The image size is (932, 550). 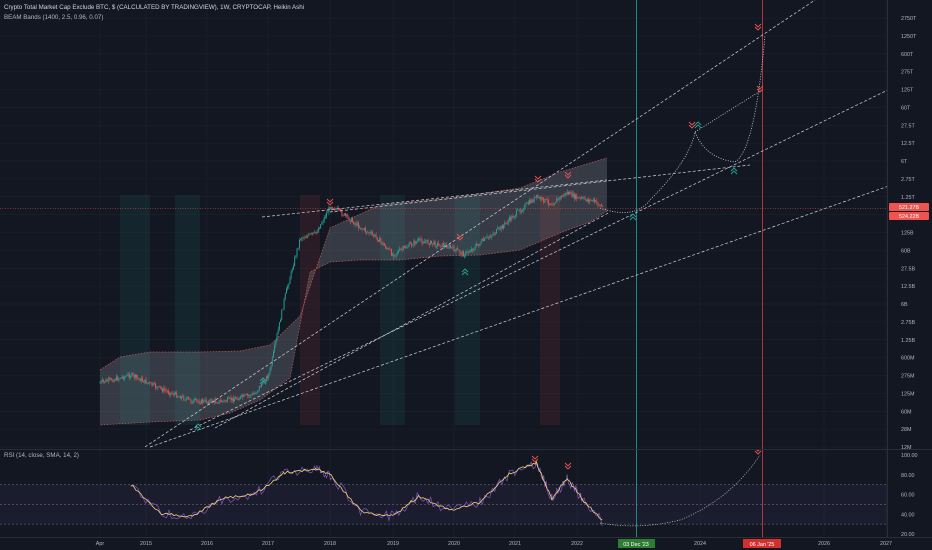 I want to click on green-date-badge, so click(x=636, y=543).